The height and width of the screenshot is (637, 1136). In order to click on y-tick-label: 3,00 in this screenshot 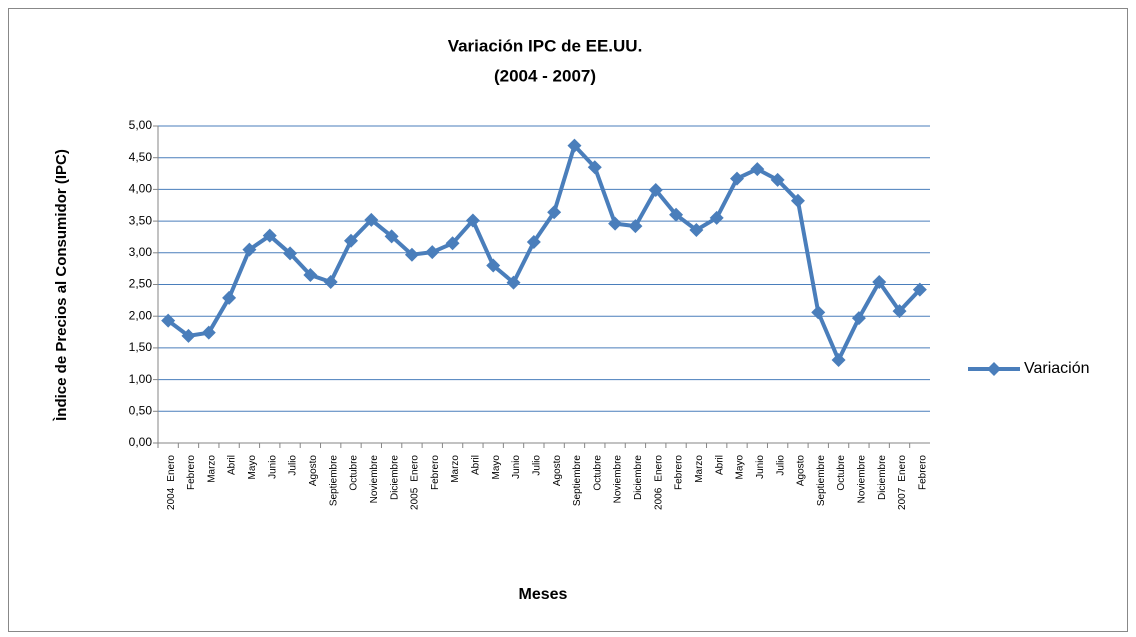, I will do `click(141, 252)`.